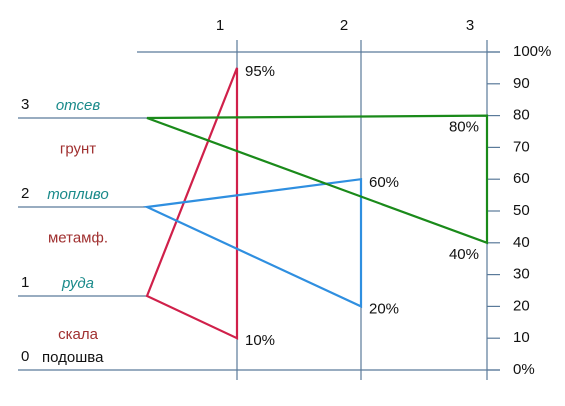  I want to click on tick-label: 100%, so click(532, 51).